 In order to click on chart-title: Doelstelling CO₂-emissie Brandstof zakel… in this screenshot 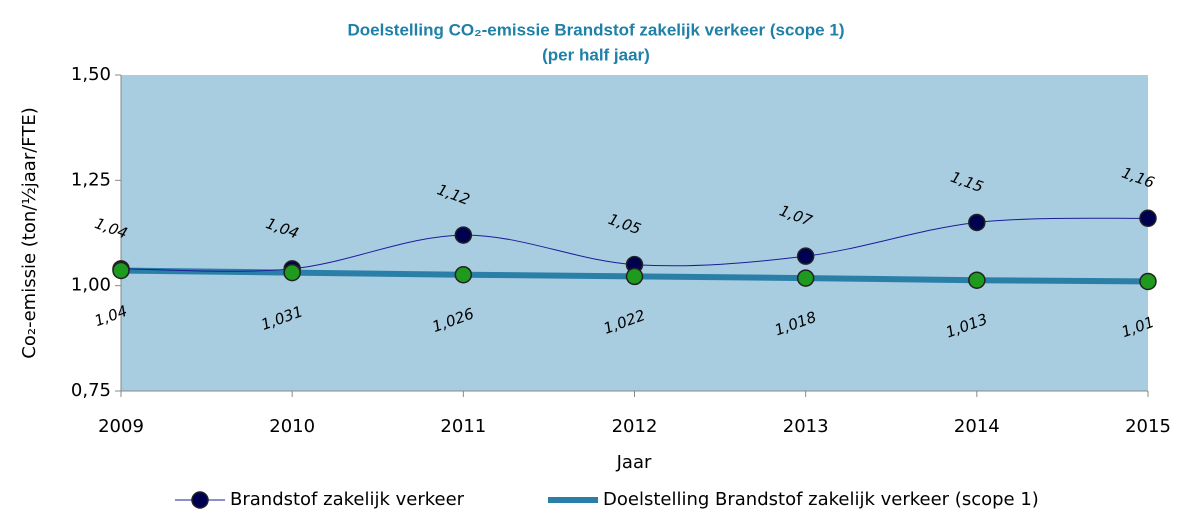, I will do `click(596, 29)`.